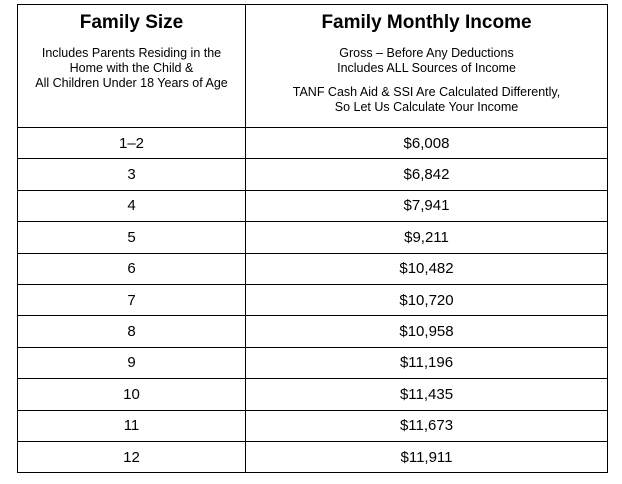 The width and height of the screenshot is (622, 484). I want to click on family-size: 7, so click(131, 300).